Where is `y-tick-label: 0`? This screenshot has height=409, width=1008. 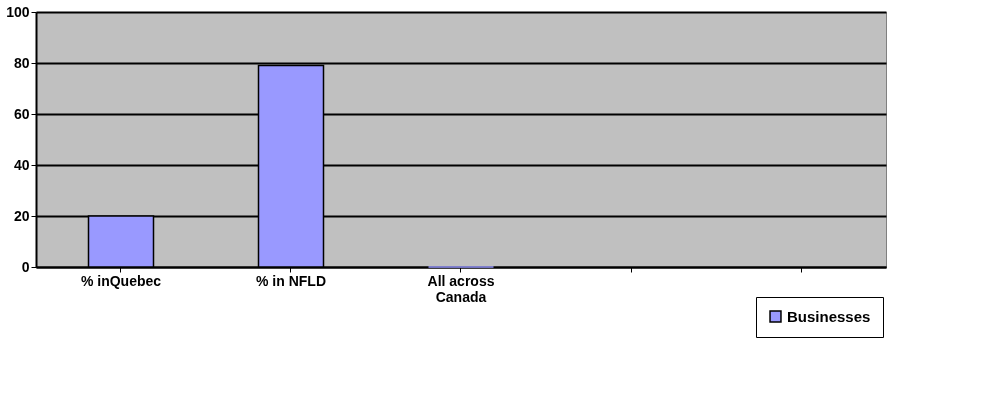 y-tick-label: 0 is located at coordinates (25, 266).